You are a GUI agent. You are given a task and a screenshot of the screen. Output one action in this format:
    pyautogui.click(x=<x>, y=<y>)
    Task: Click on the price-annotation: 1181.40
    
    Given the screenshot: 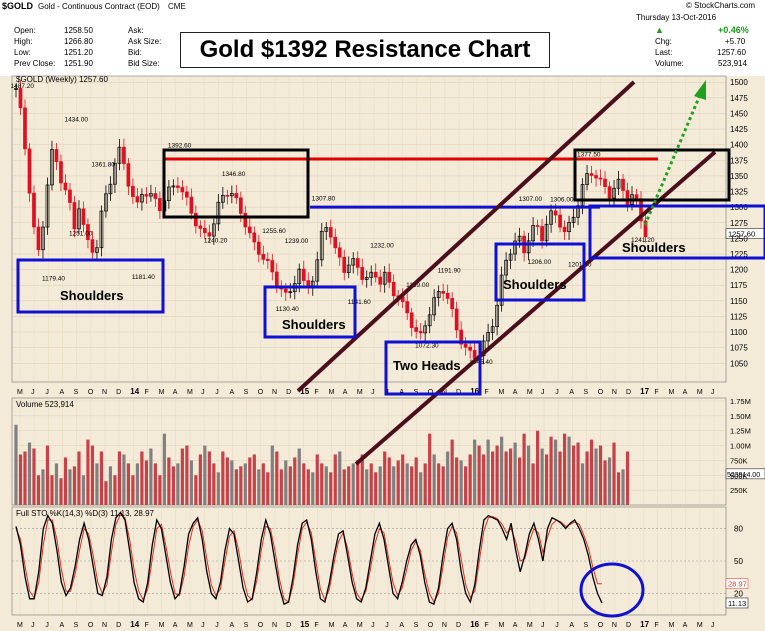 What is the action you would take?
    pyautogui.click(x=143, y=277)
    